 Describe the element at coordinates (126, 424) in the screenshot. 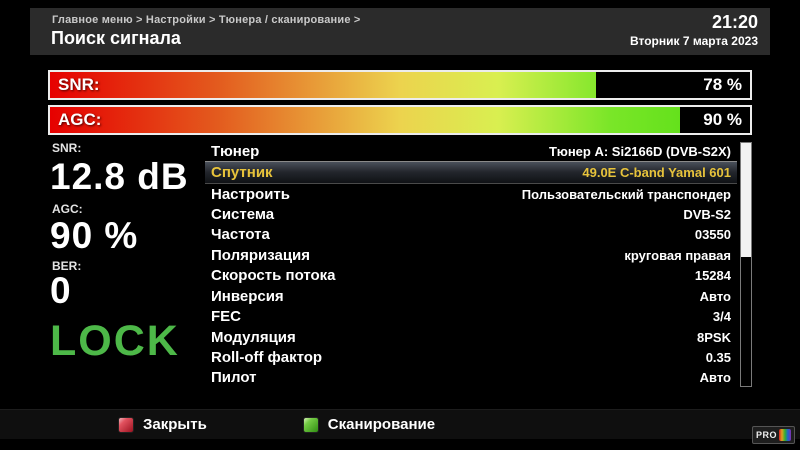

I see `red-key-icon` at that location.